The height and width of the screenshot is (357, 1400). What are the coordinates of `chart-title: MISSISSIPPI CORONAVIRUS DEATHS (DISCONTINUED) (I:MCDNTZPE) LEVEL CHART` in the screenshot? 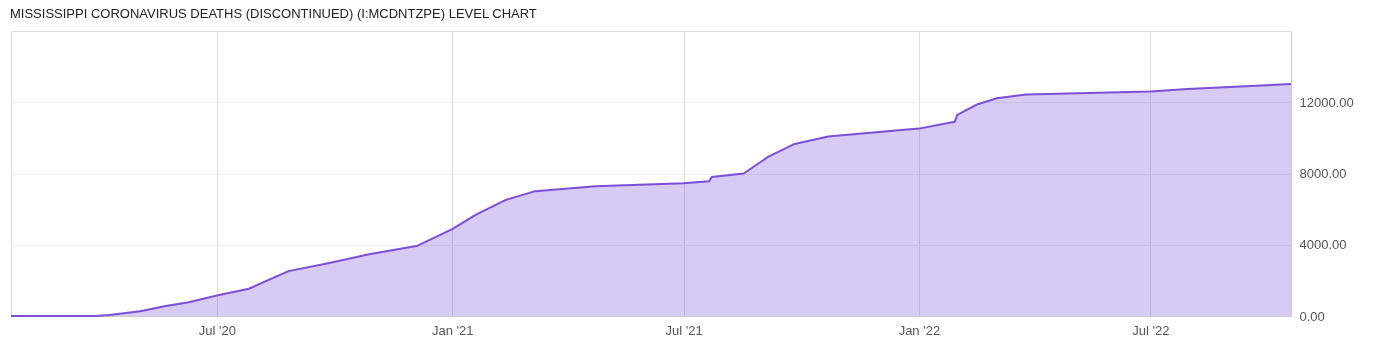 It's located at (273, 13).